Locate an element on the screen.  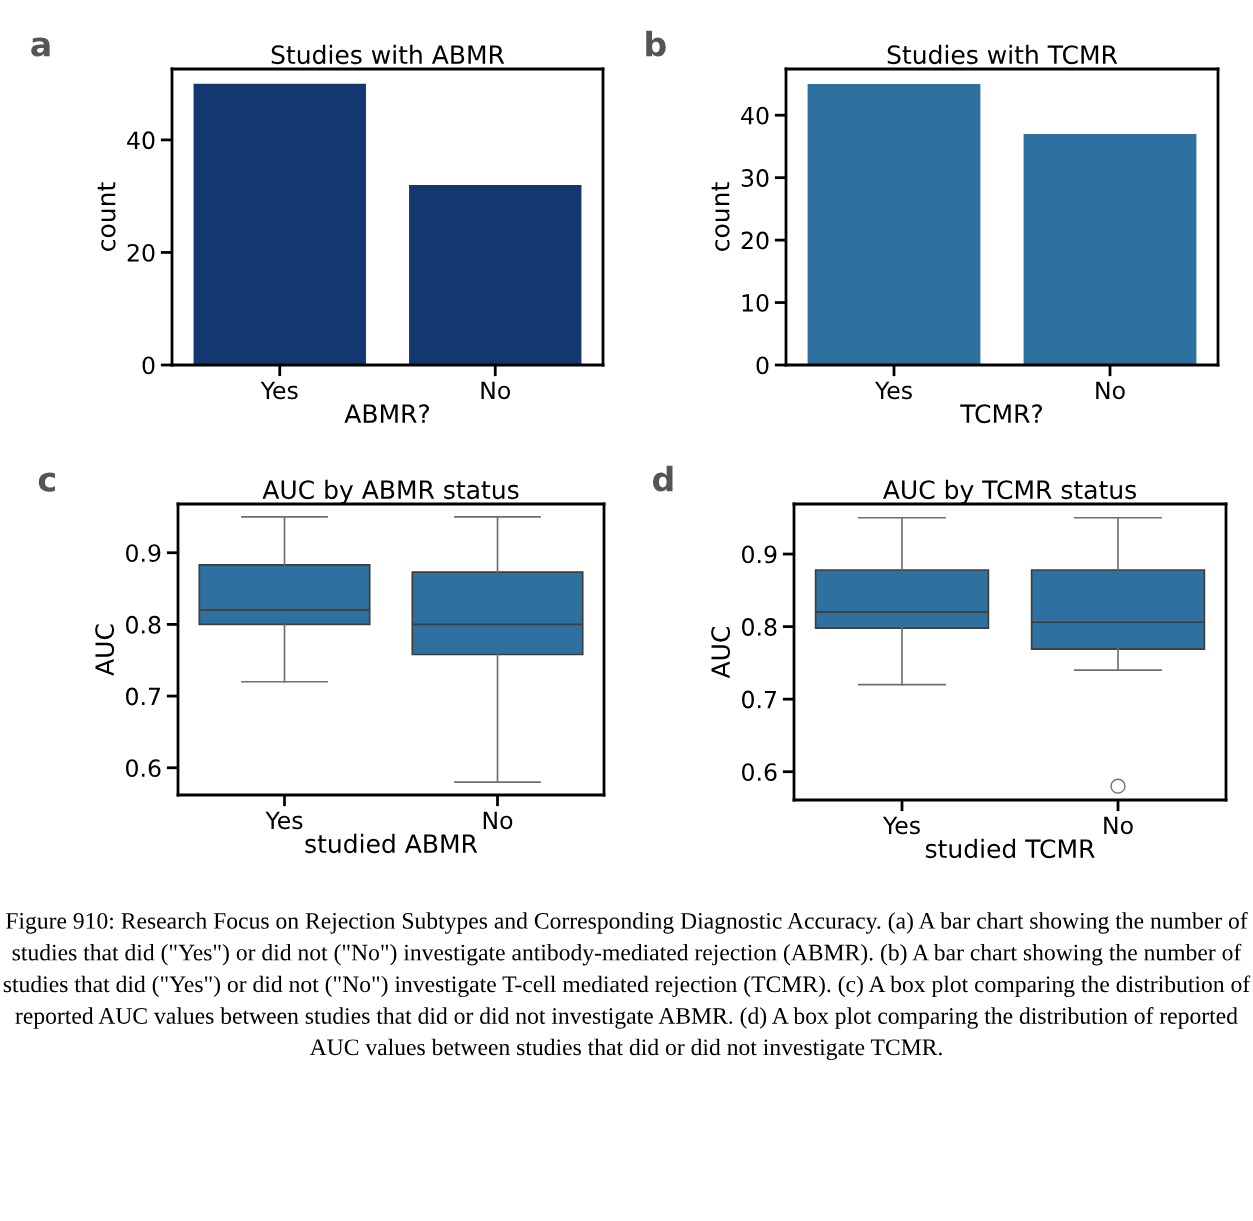
caption: Figure 910: Research Focus on Rejection Subtypes and Corresponding Diagnostic Accuracy. (a) A bar chart showing the number of studies that did ("Yes") or did not ("No") investigate antibody-mediated rejection (ABMR). (b) A bar chart showing the number of studies that did ("Yes") or did not ("No") investigate T-cell mediated rejection (TCMR). (c) A box plot comparing the distribution of reported AUC values between studies that did or did not investigate ABMR. (d) A box plot comparing the distribution of reported AUC values between studies that did or did not investigate TCMR. is located at coordinates (627, 986).